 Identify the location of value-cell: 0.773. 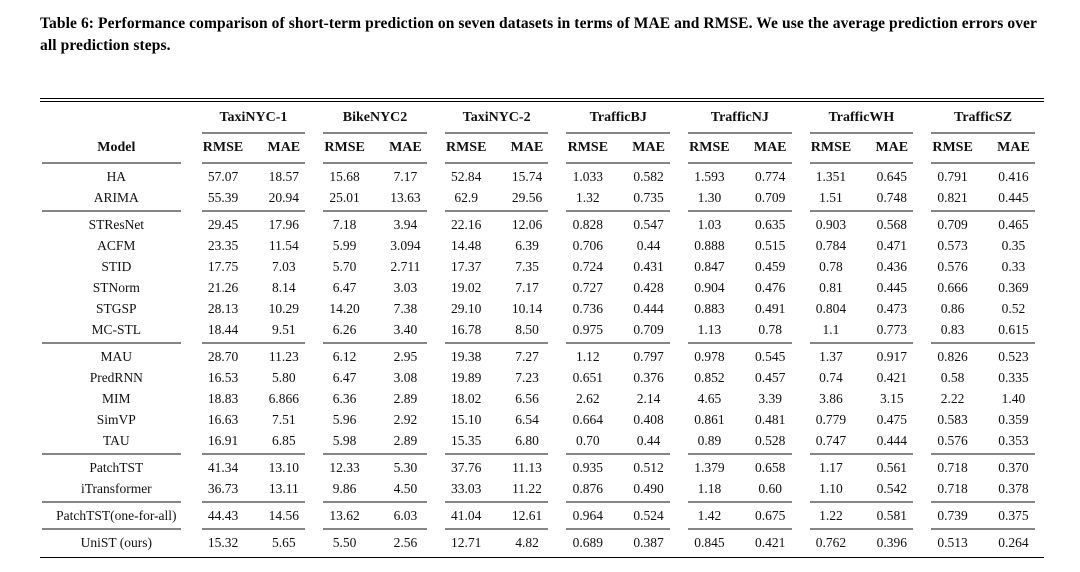
(891, 329).